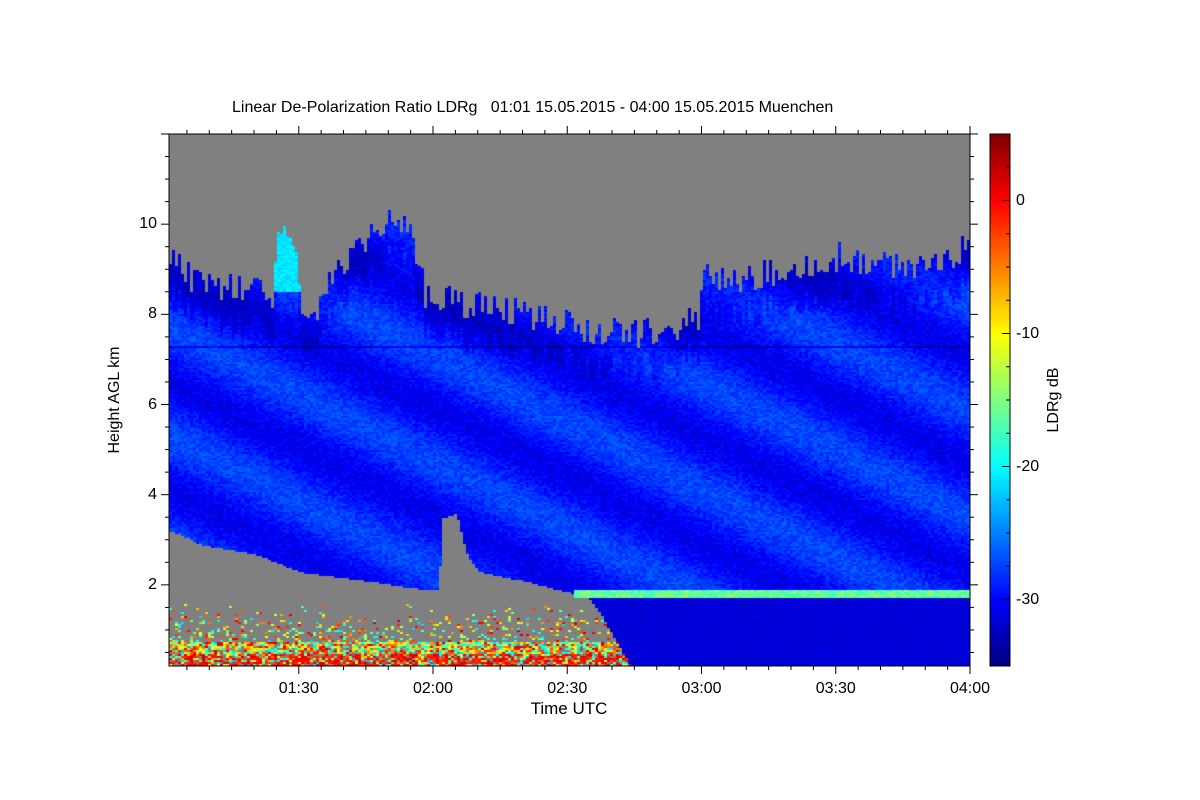  Describe the element at coordinates (152, 584) in the screenshot. I see `y-tick-label: 2` at that location.